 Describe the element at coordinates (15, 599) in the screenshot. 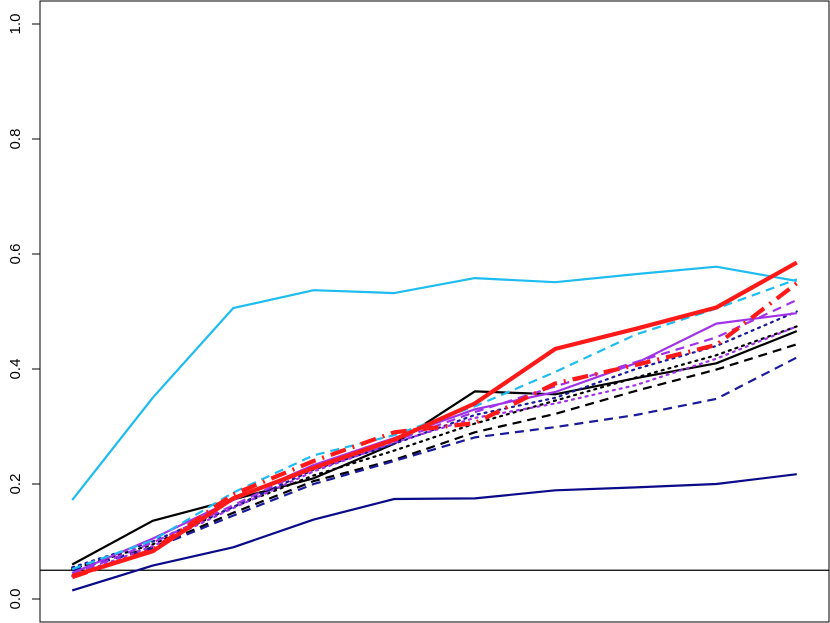

I see `y-tick-label: 0.0` at that location.